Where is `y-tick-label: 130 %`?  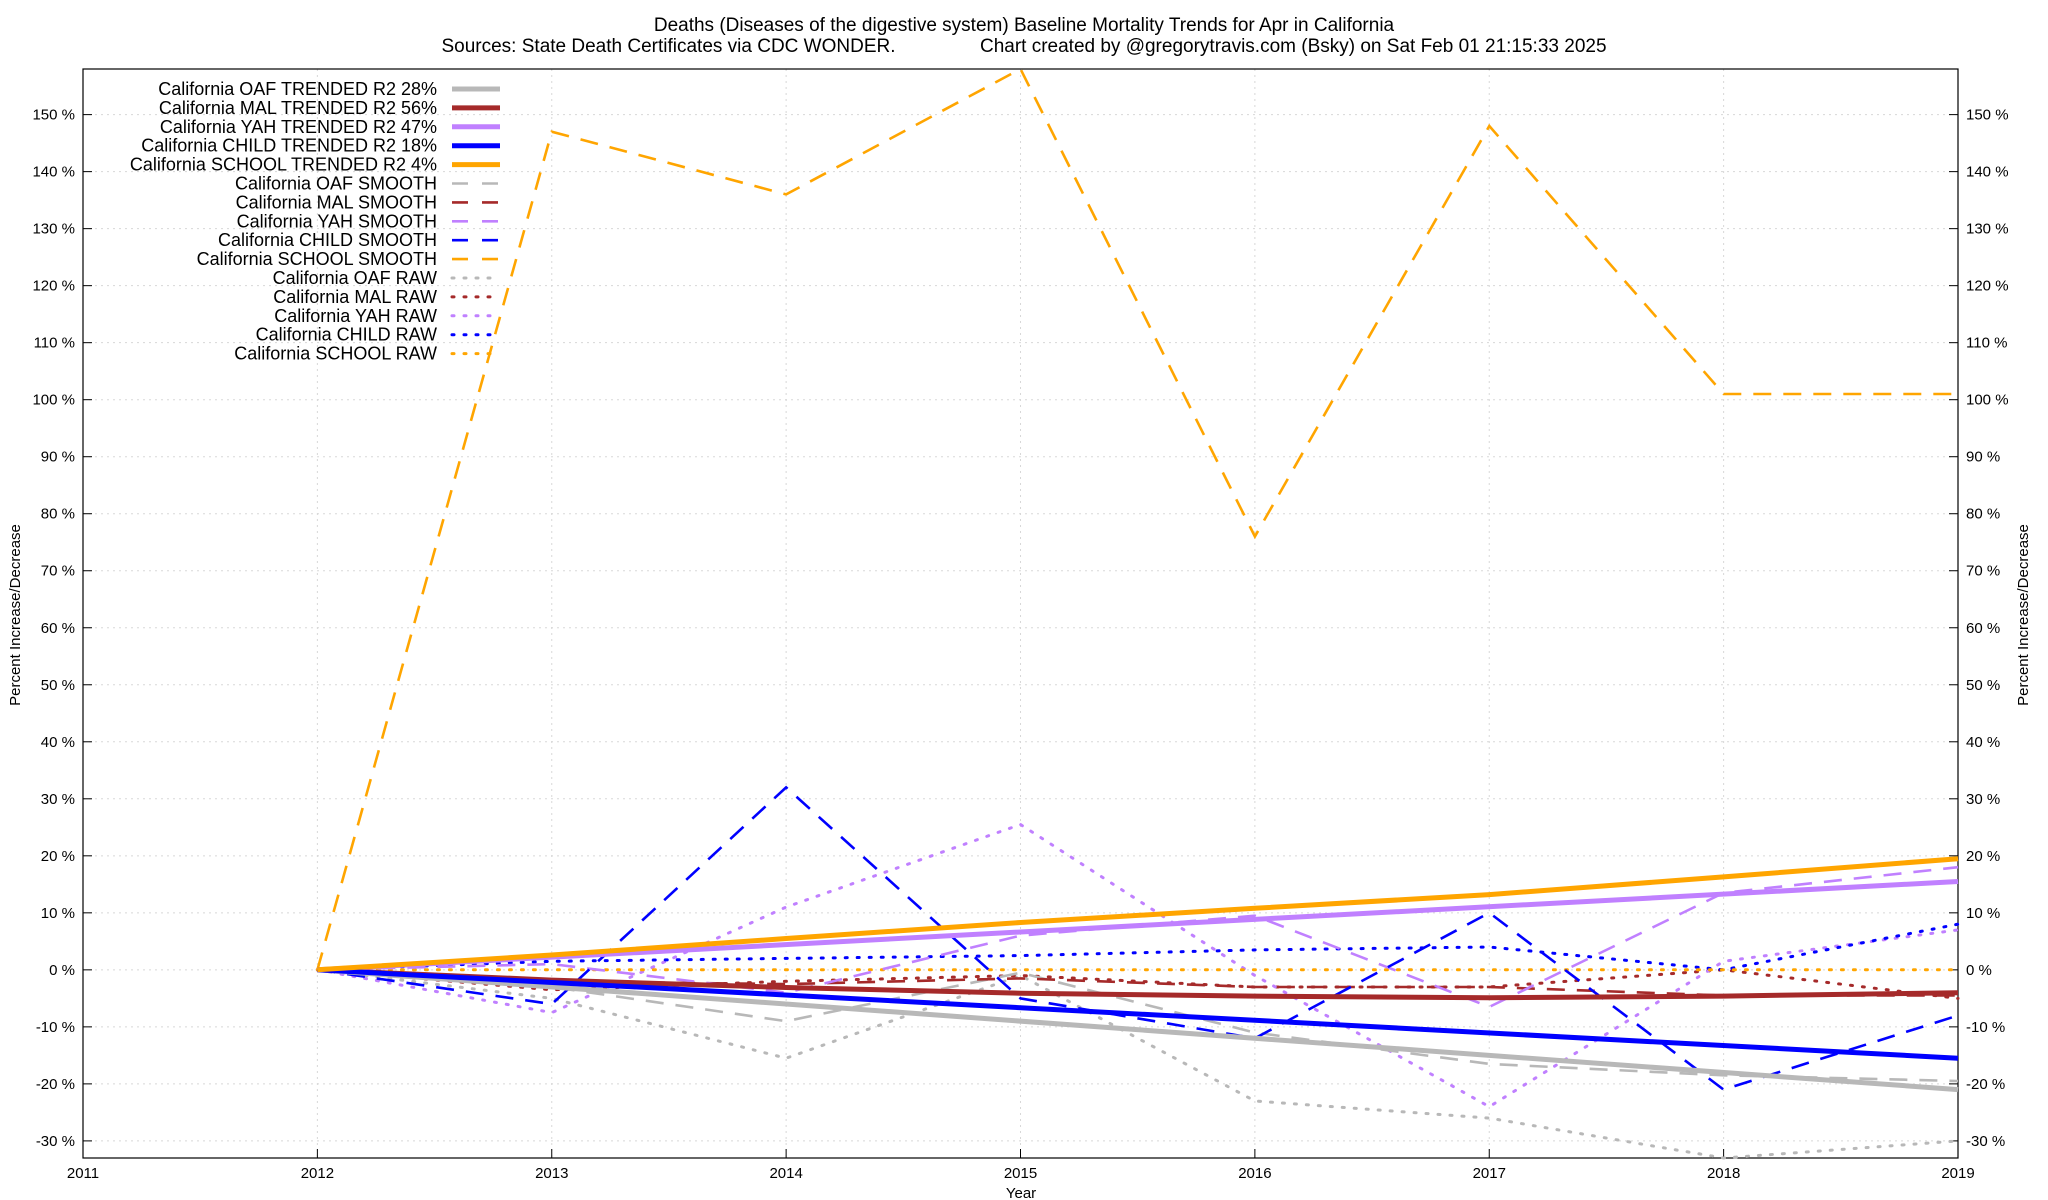
y-tick-label: 130 % is located at coordinates (53, 229).